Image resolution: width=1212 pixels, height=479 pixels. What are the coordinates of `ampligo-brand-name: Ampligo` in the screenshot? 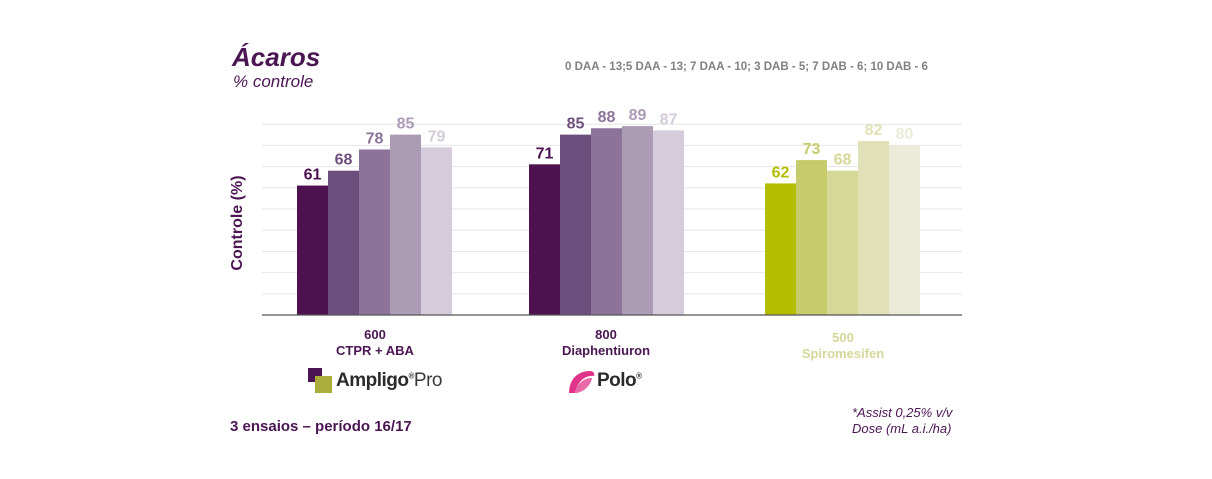 It's located at (372, 380).